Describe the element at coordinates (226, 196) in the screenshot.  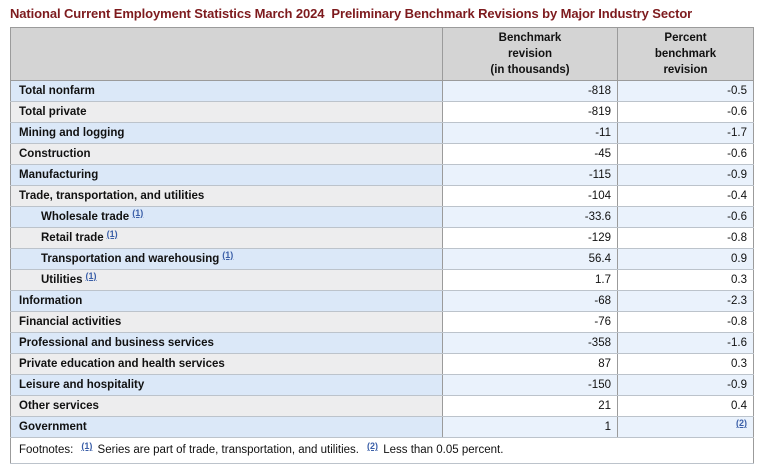
I see `industry-label-cell: Trade, transportation, and utilities` at that location.